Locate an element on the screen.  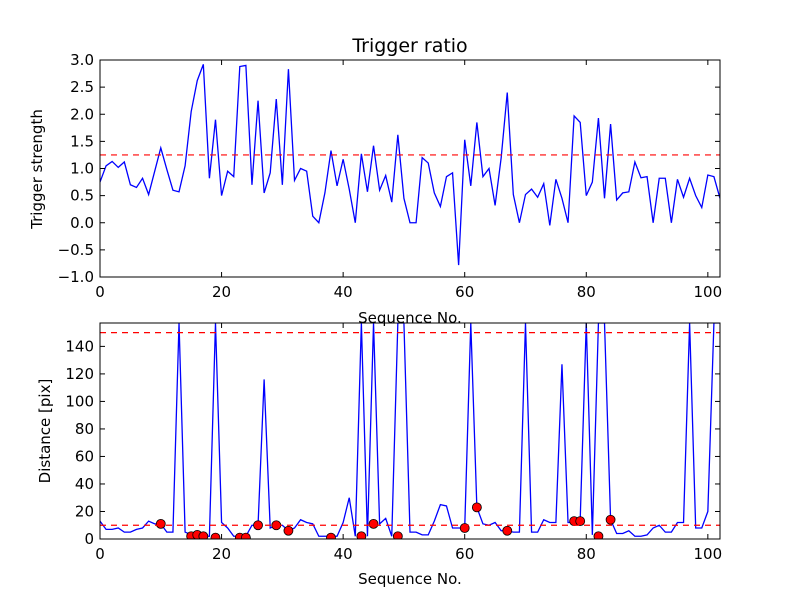
y-tick-label: 60 is located at coordinates (84, 456).